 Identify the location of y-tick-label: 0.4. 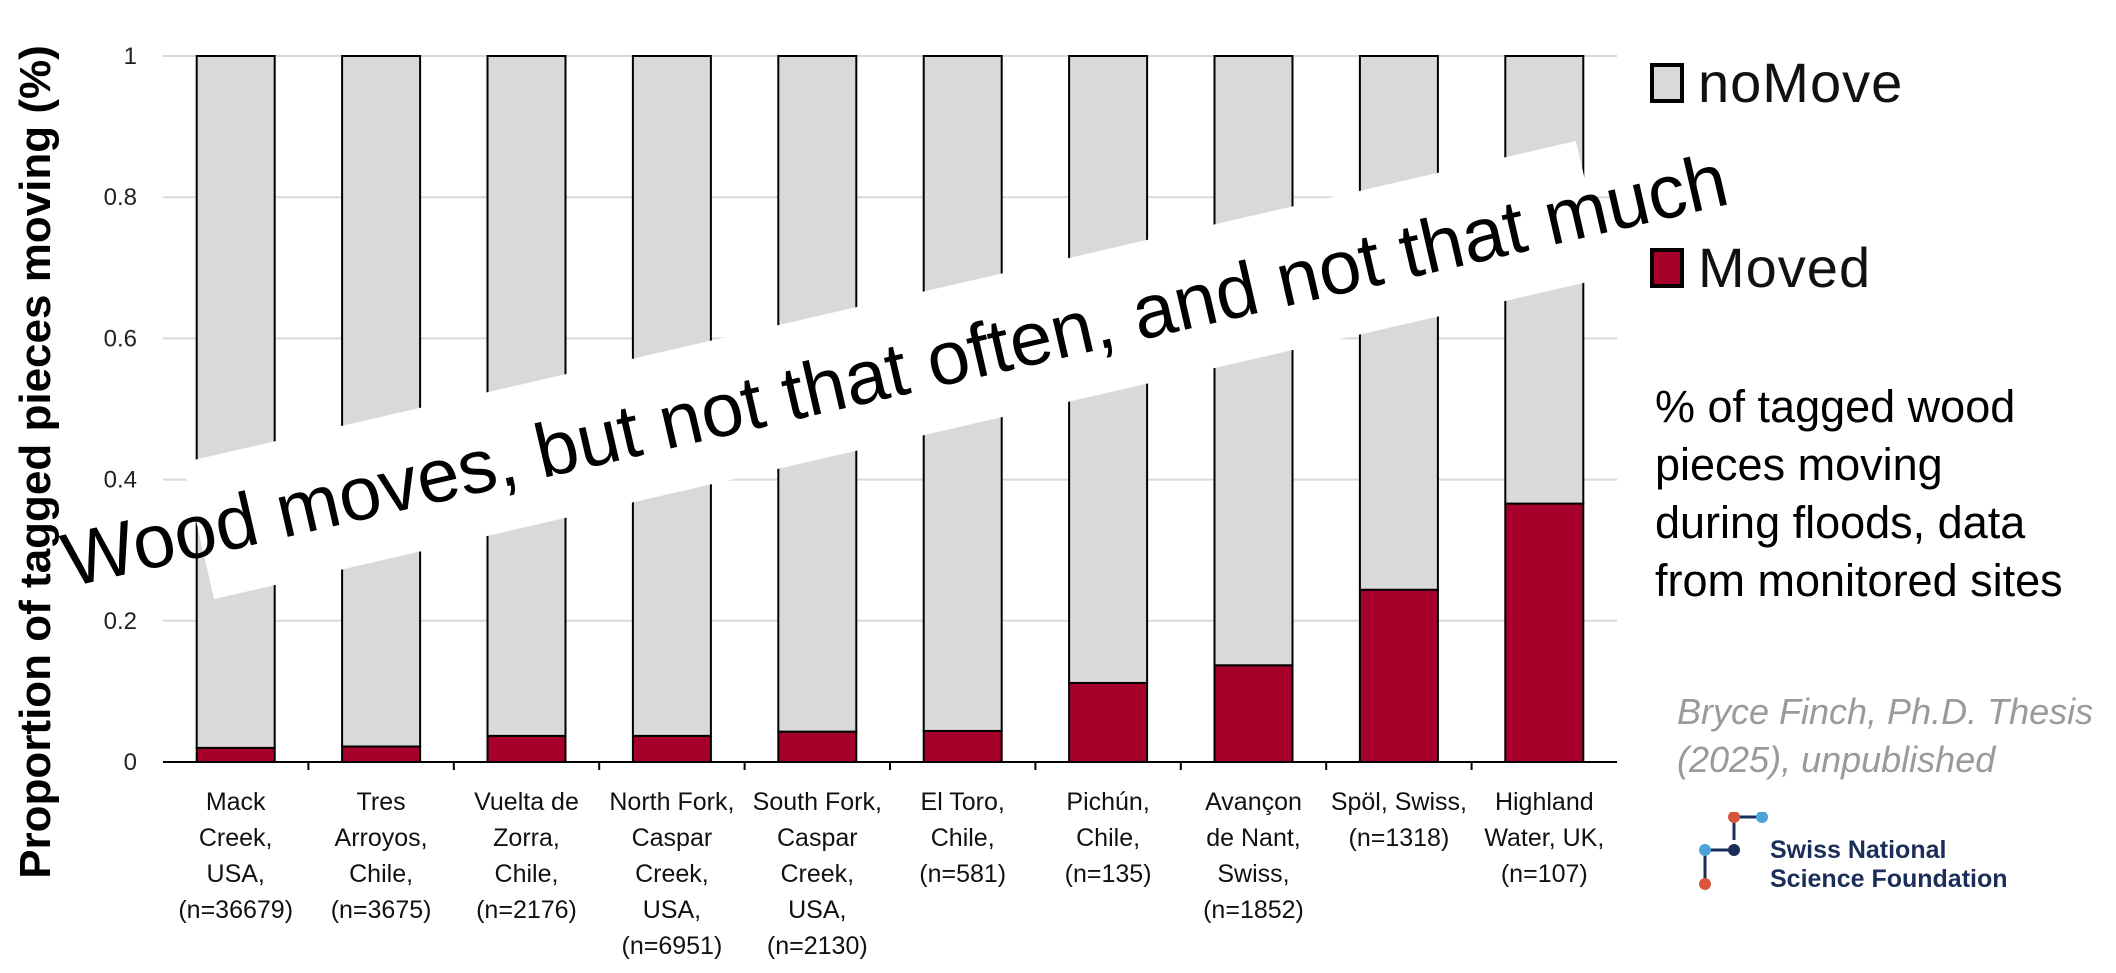
(120, 480).